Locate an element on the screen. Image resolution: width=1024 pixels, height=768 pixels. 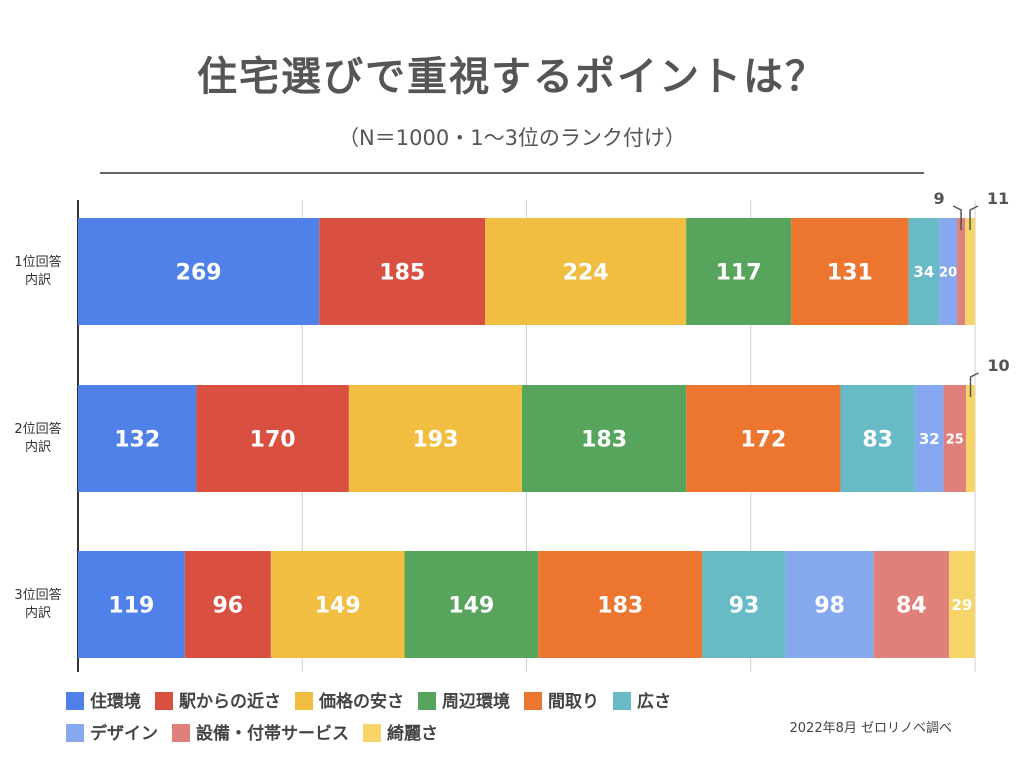
data-label-2-3: 149 is located at coordinates (471, 605).